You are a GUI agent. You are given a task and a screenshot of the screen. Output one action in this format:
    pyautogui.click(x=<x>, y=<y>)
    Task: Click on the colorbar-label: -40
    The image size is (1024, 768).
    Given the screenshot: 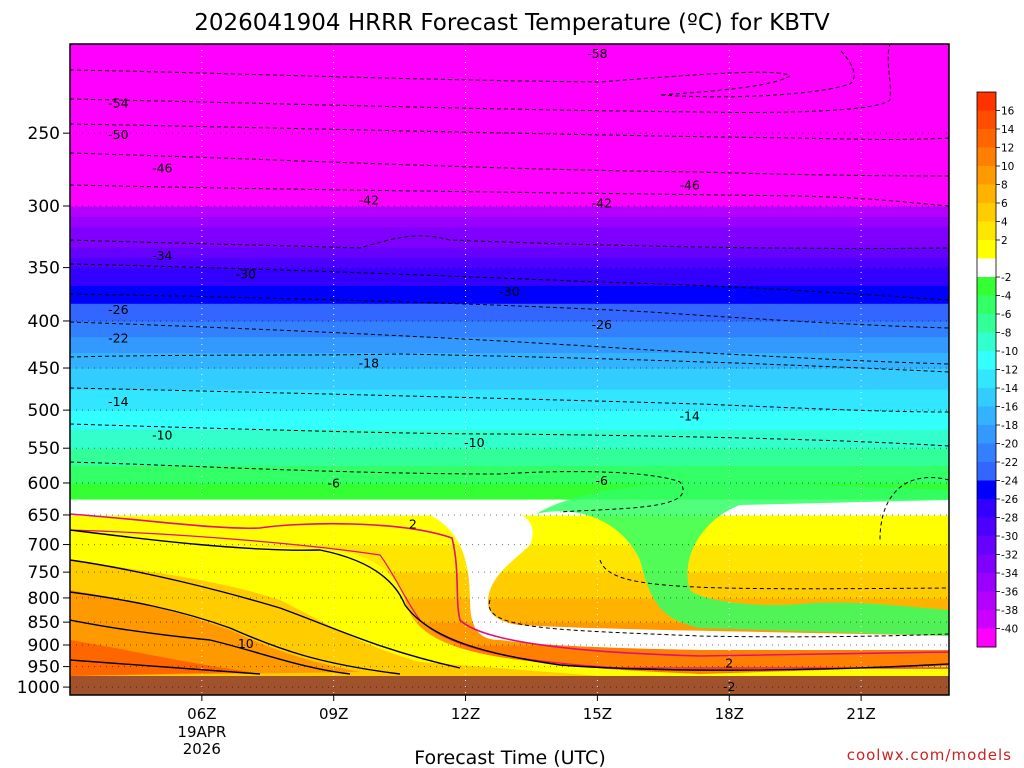 What is the action you would take?
    pyautogui.click(x=1009, y=630)
    